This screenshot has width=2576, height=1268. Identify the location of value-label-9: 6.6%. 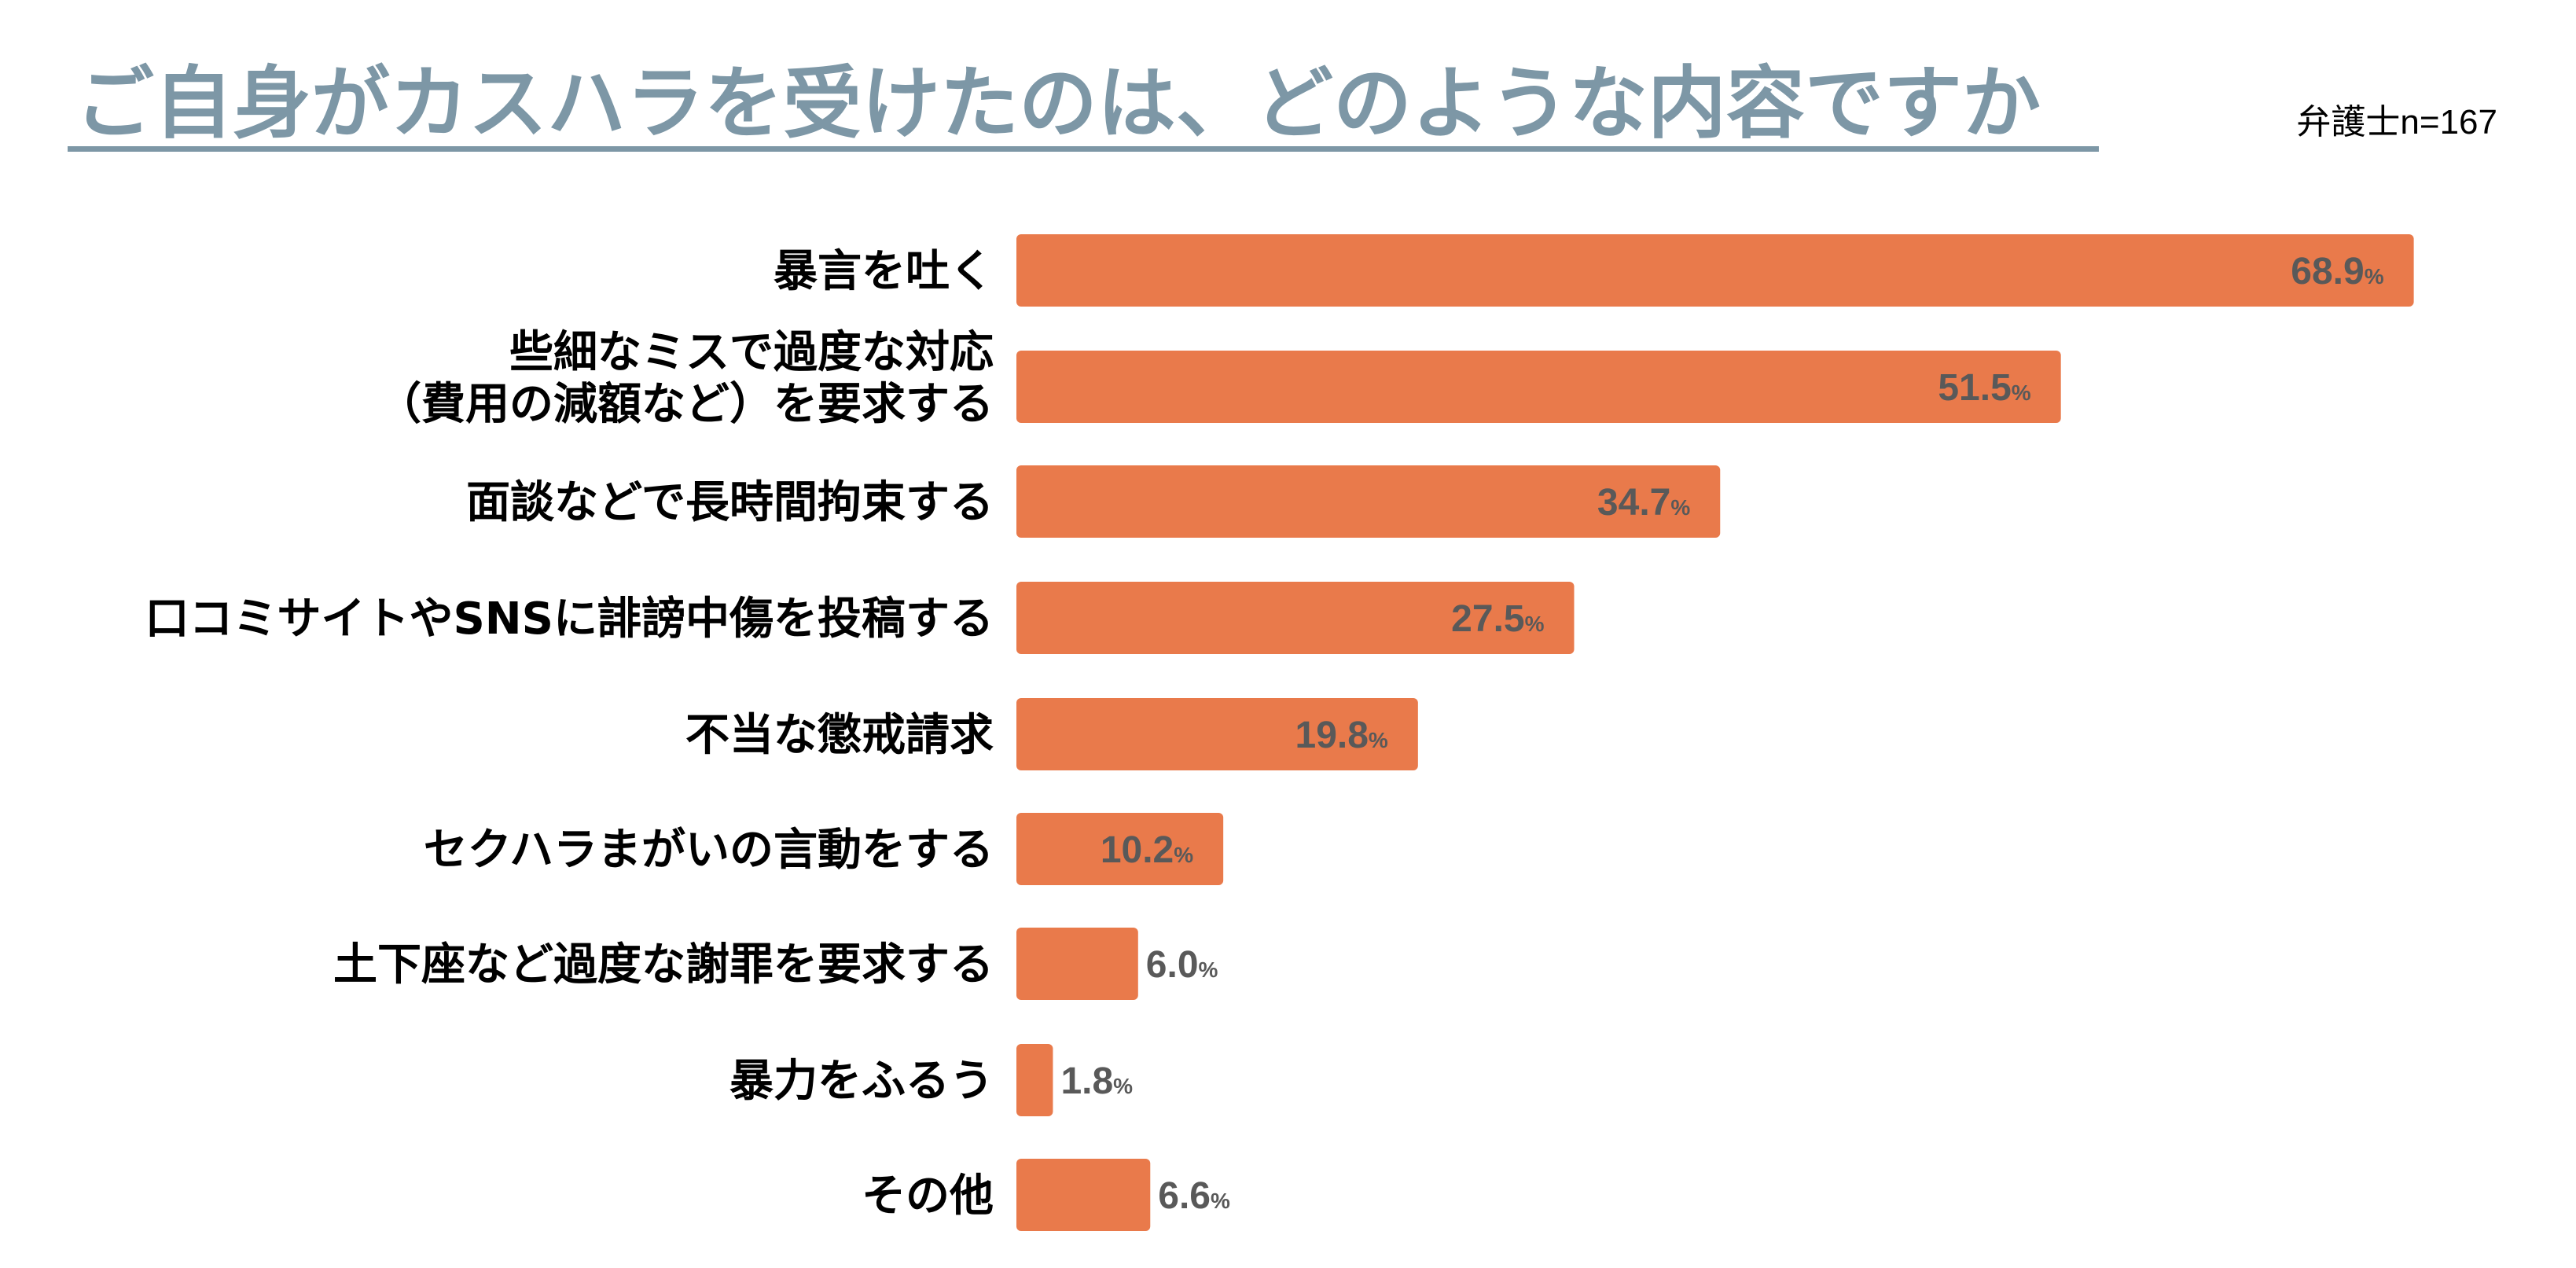
(1194, 1196).